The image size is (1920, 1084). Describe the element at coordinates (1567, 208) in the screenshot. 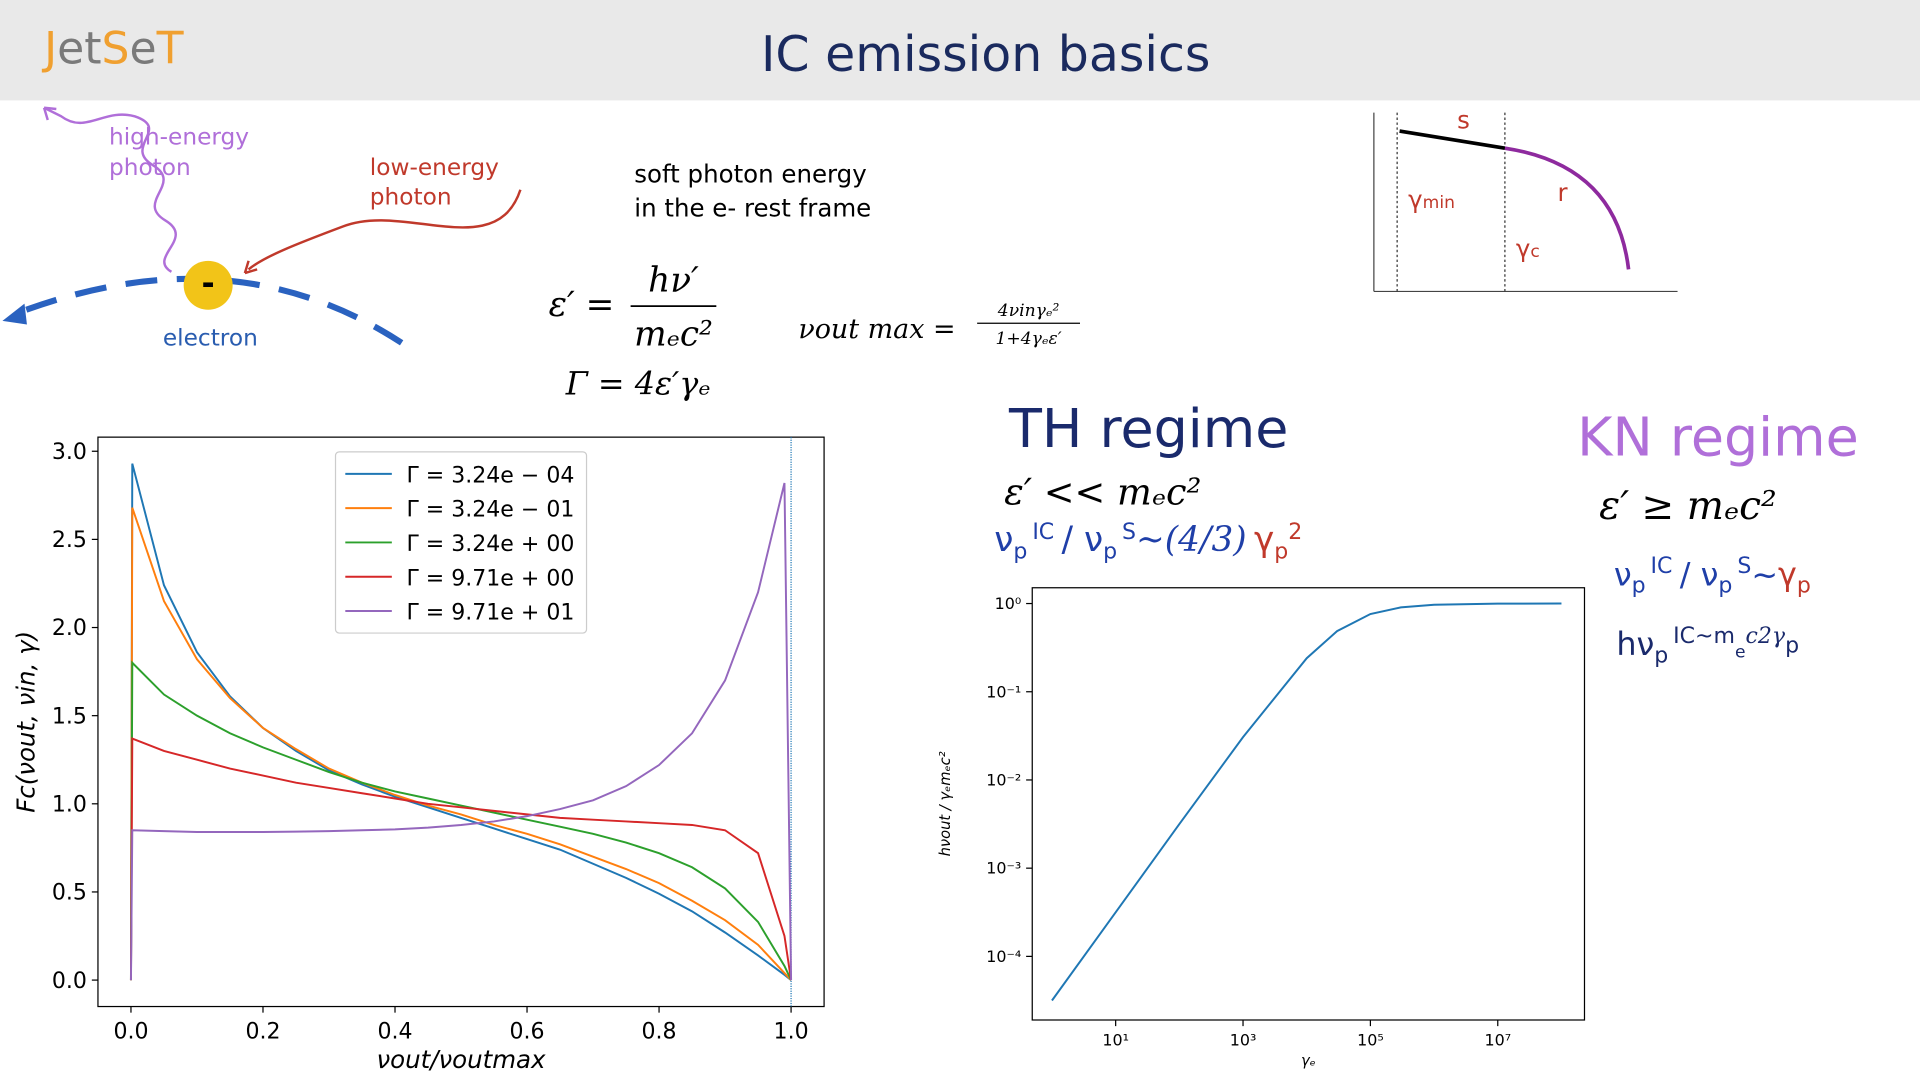

I see `cutoff` at that location.